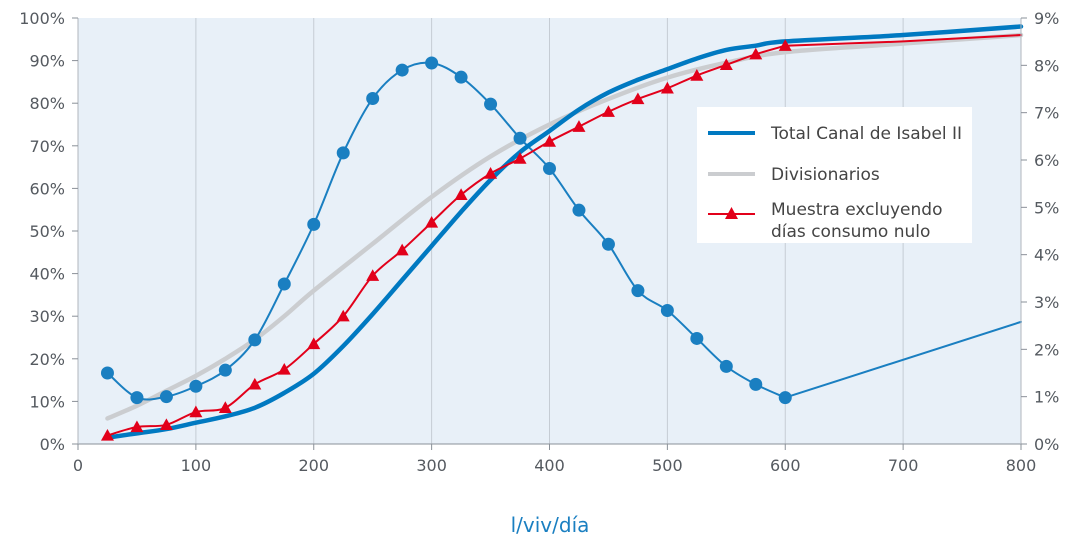 This screenshot has height=546, width=1068. What do you see at coordinates (866, 134) in the screenshot?
I see `legend-label-total: Total Canal de Isabel II` at bounding box center [866, 134].